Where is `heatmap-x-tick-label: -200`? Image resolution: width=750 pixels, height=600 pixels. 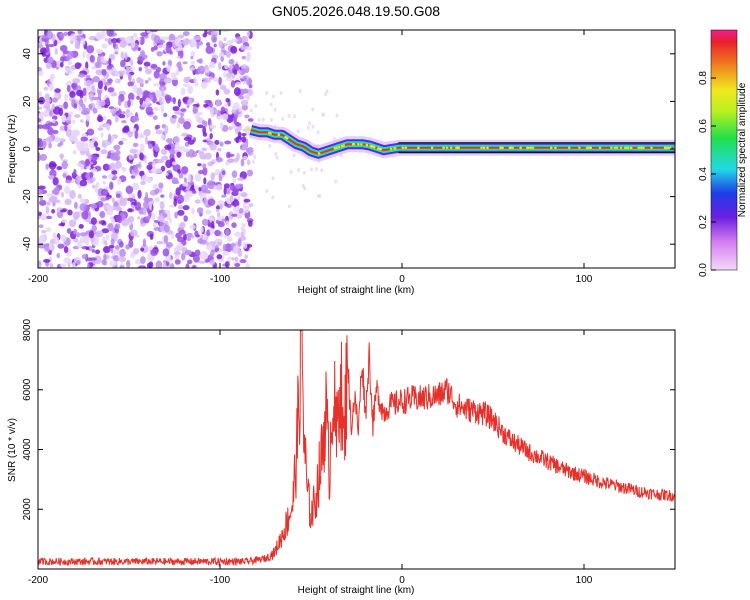
heatmap-x-tick-label: -200 is located at coordinates (38, 279).